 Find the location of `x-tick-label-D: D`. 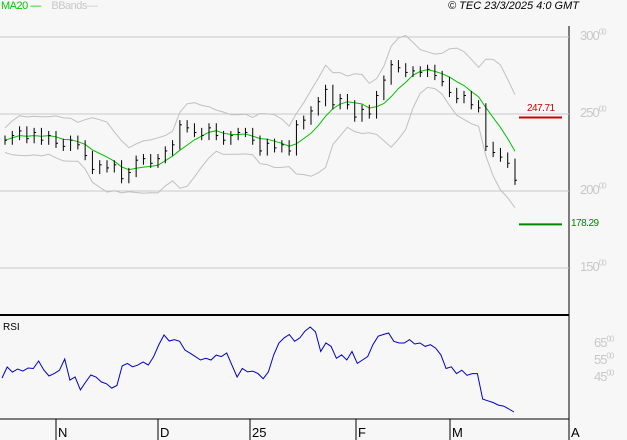

x-tick-label-D: D is located at coordinates (165, 432).